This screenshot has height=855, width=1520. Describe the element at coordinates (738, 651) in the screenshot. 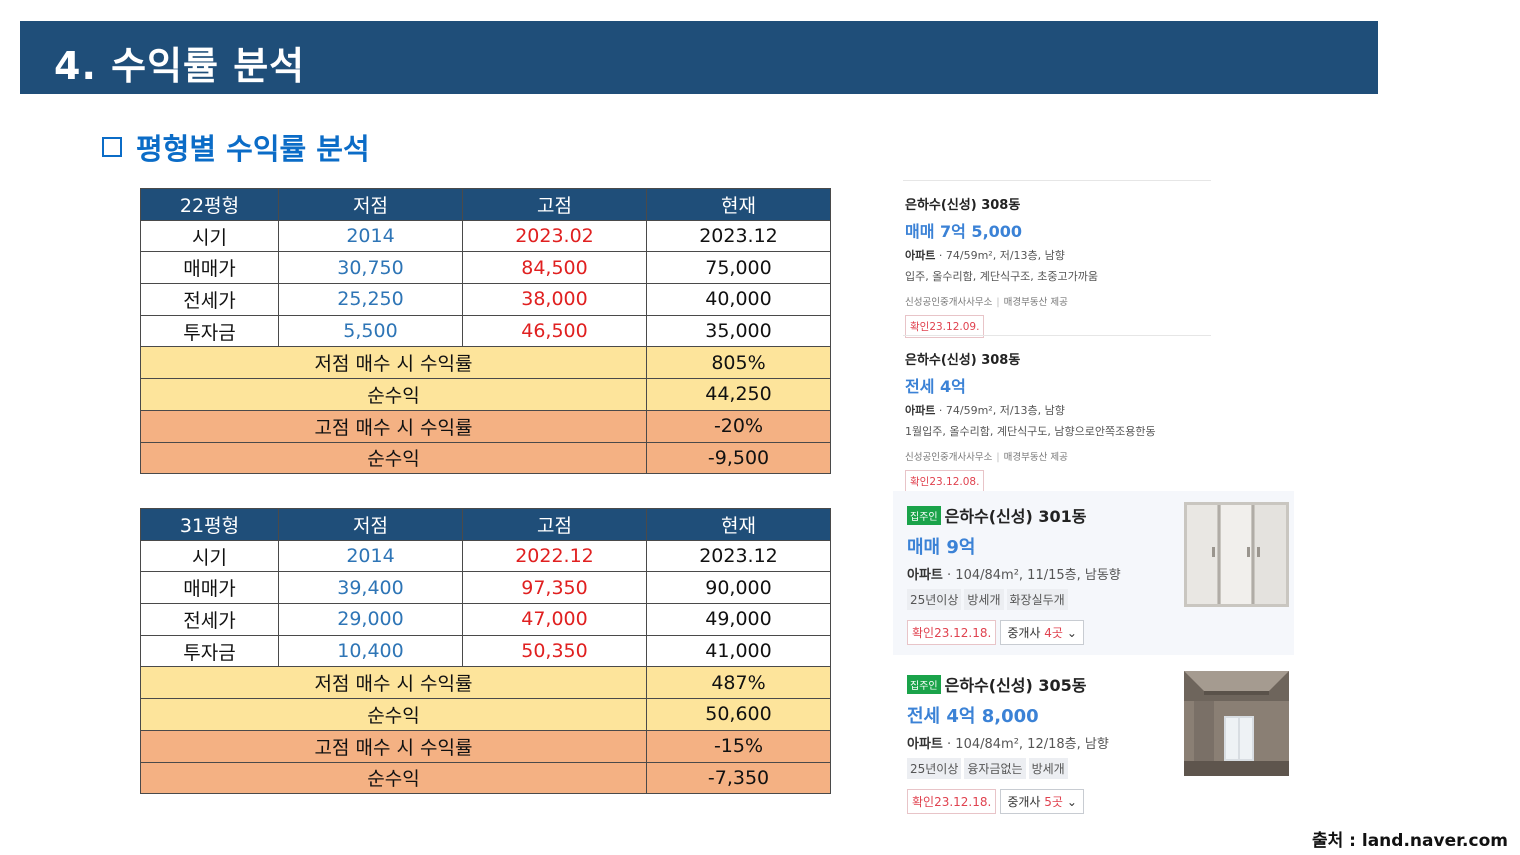

I see `current-value: 41,000` at that location.